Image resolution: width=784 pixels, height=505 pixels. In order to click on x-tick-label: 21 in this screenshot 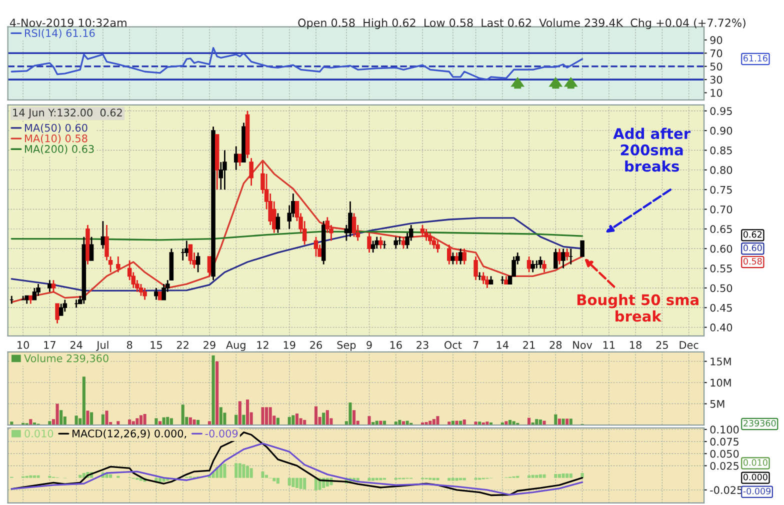, I will do `click(529, 345)`.